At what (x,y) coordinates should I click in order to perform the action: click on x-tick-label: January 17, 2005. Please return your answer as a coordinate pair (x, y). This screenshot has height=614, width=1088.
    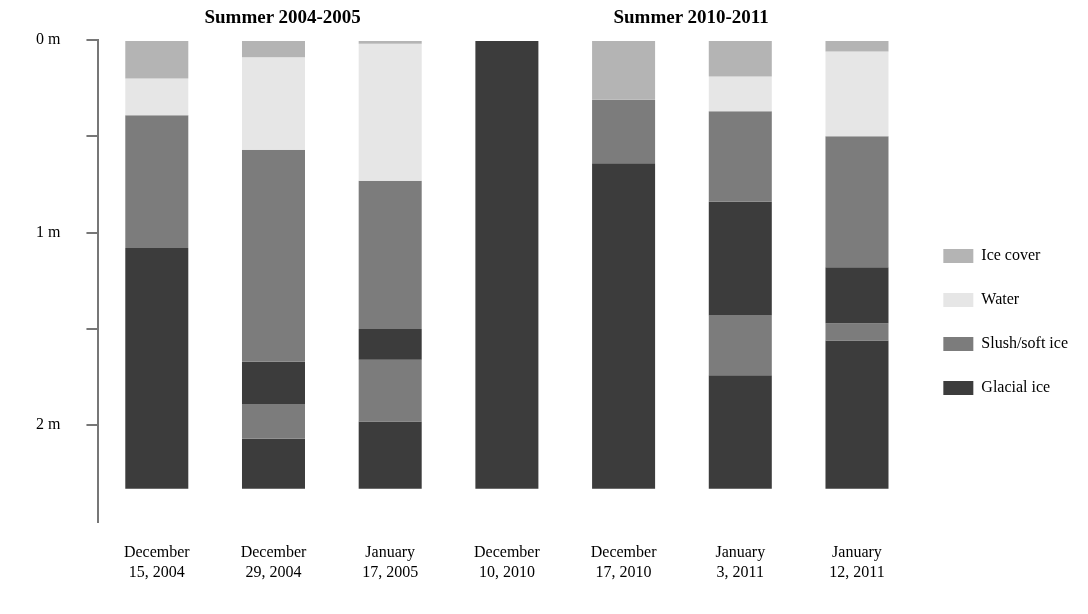
    Looking at the image, I should click on (390, 561).